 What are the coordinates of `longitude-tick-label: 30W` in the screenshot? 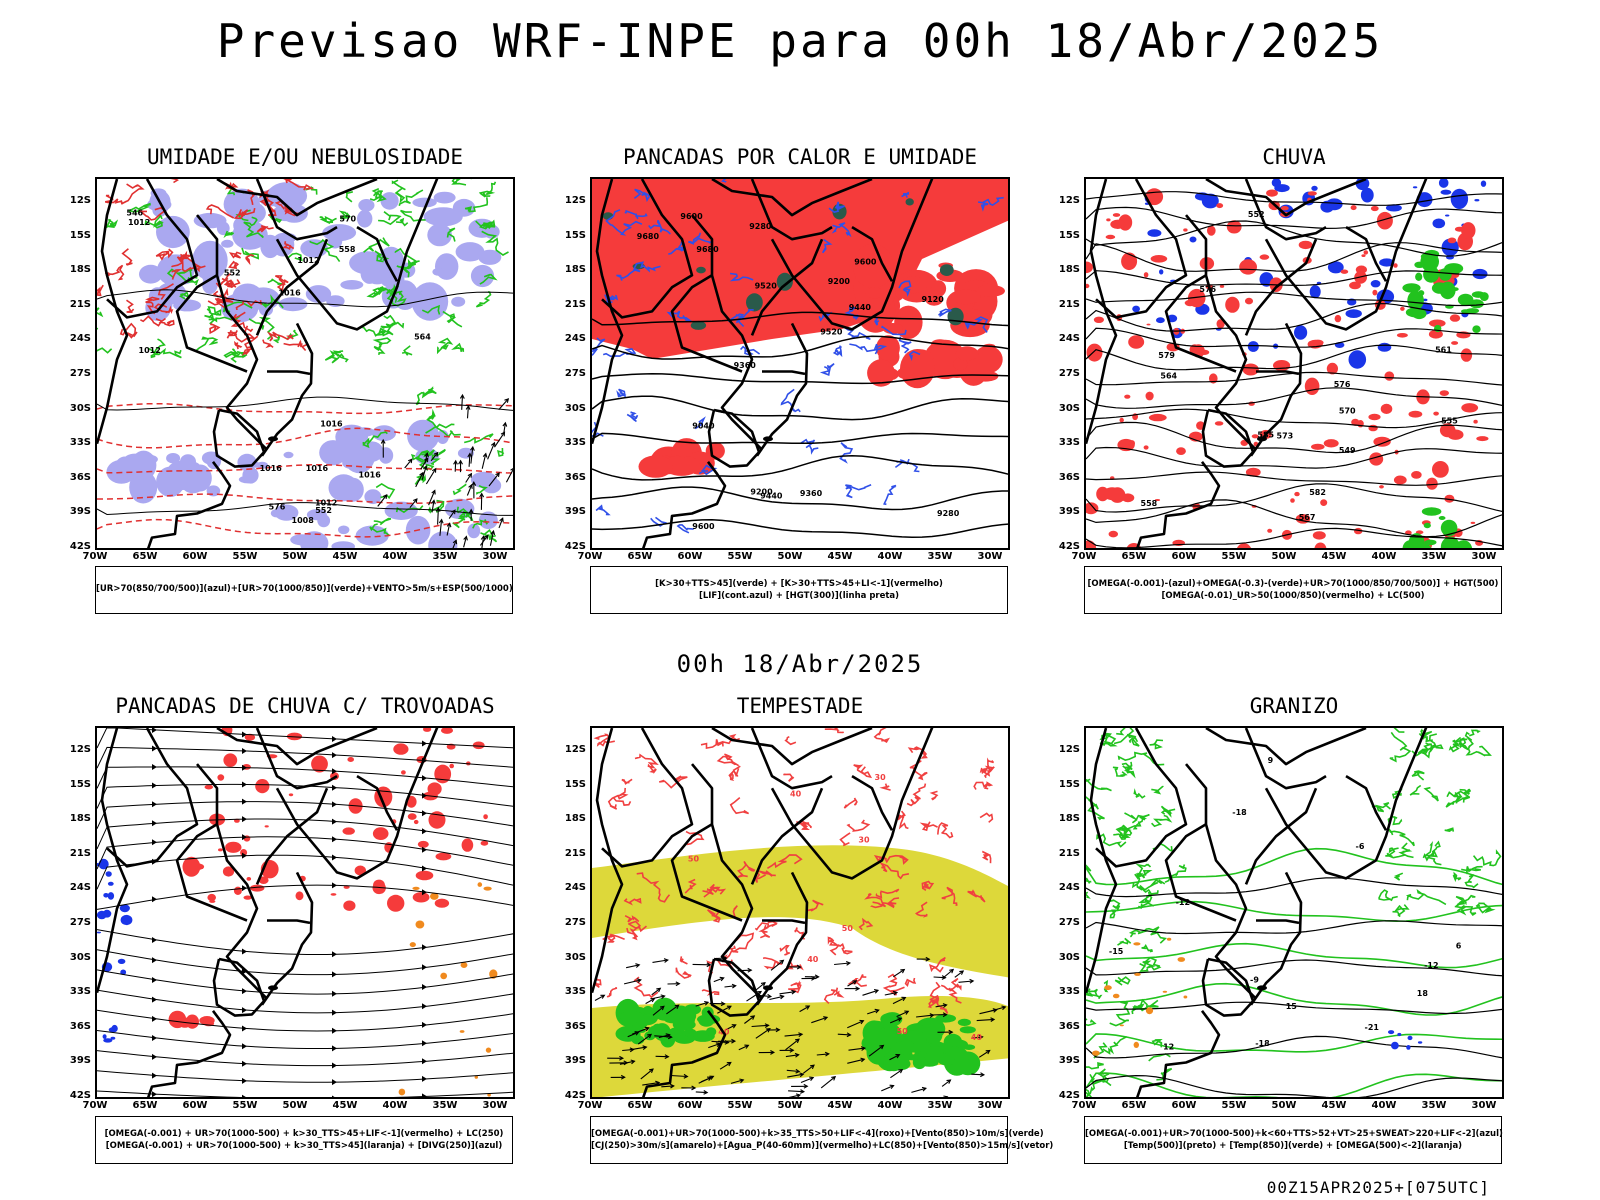 It's located at (495, 1105).